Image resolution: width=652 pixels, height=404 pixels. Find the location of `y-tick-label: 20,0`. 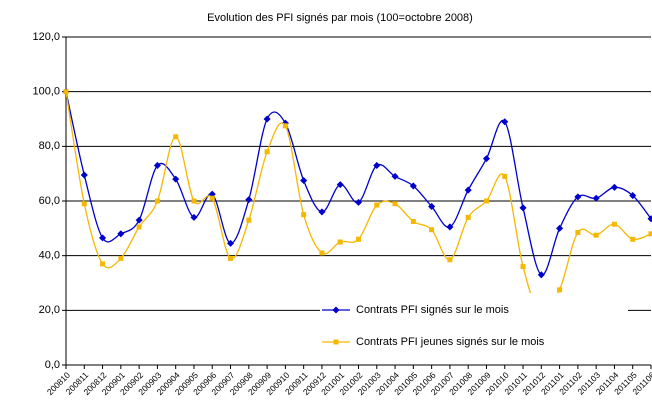

y-tick-label: 20,0 is located at coordinates (49, 310).